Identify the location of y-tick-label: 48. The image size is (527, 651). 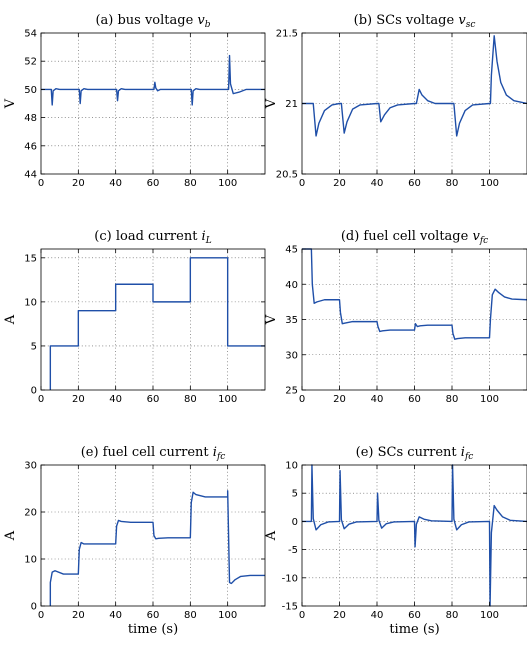
(30, 118).